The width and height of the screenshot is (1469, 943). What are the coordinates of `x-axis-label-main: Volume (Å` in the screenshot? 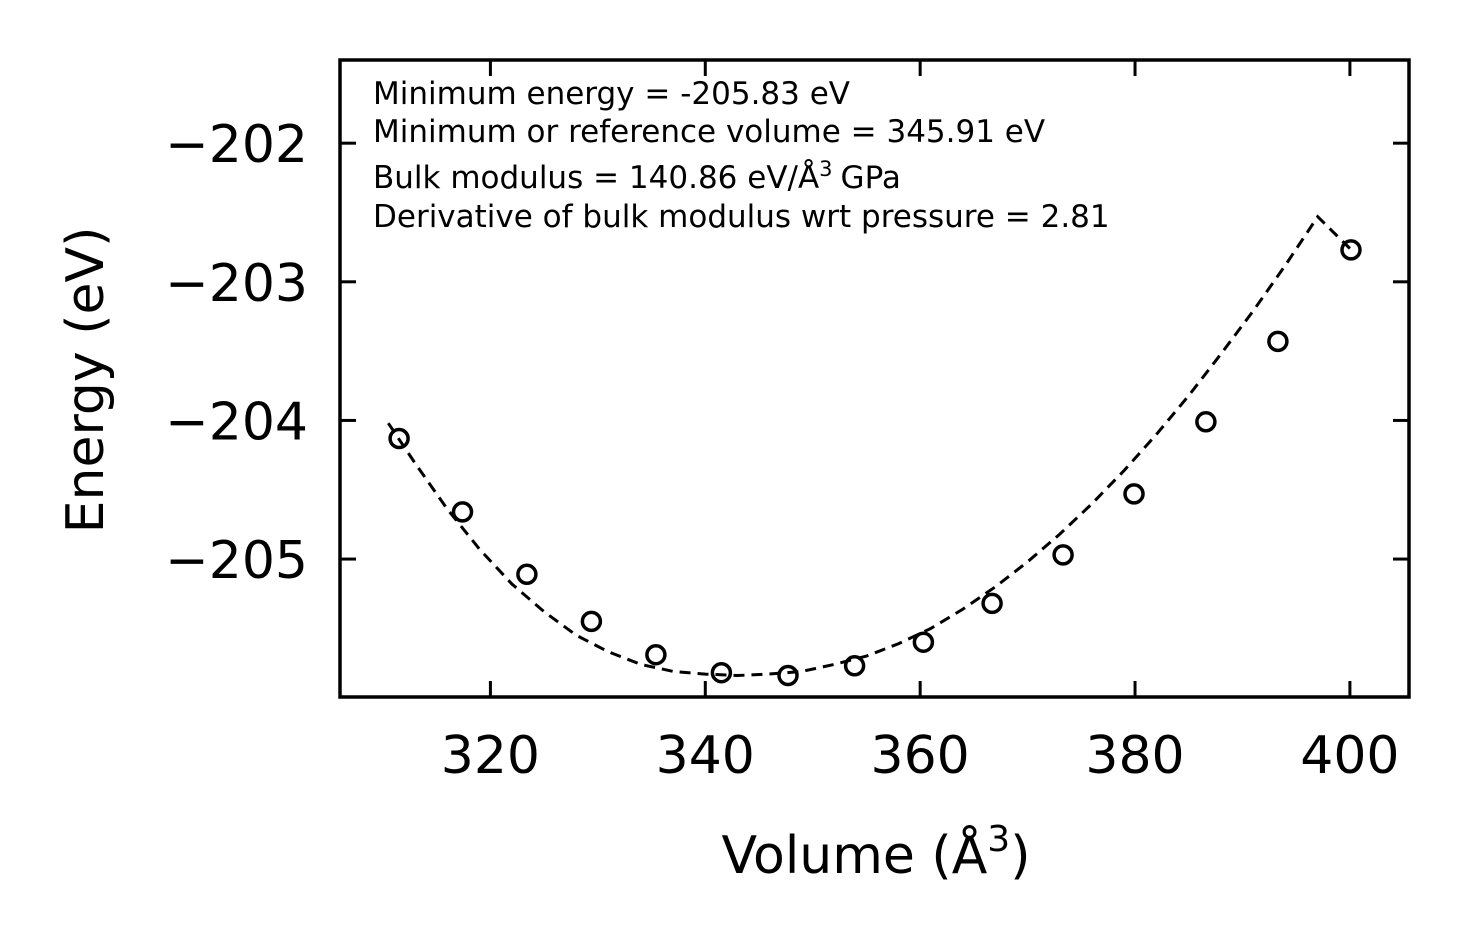 It's located at (855, 855).